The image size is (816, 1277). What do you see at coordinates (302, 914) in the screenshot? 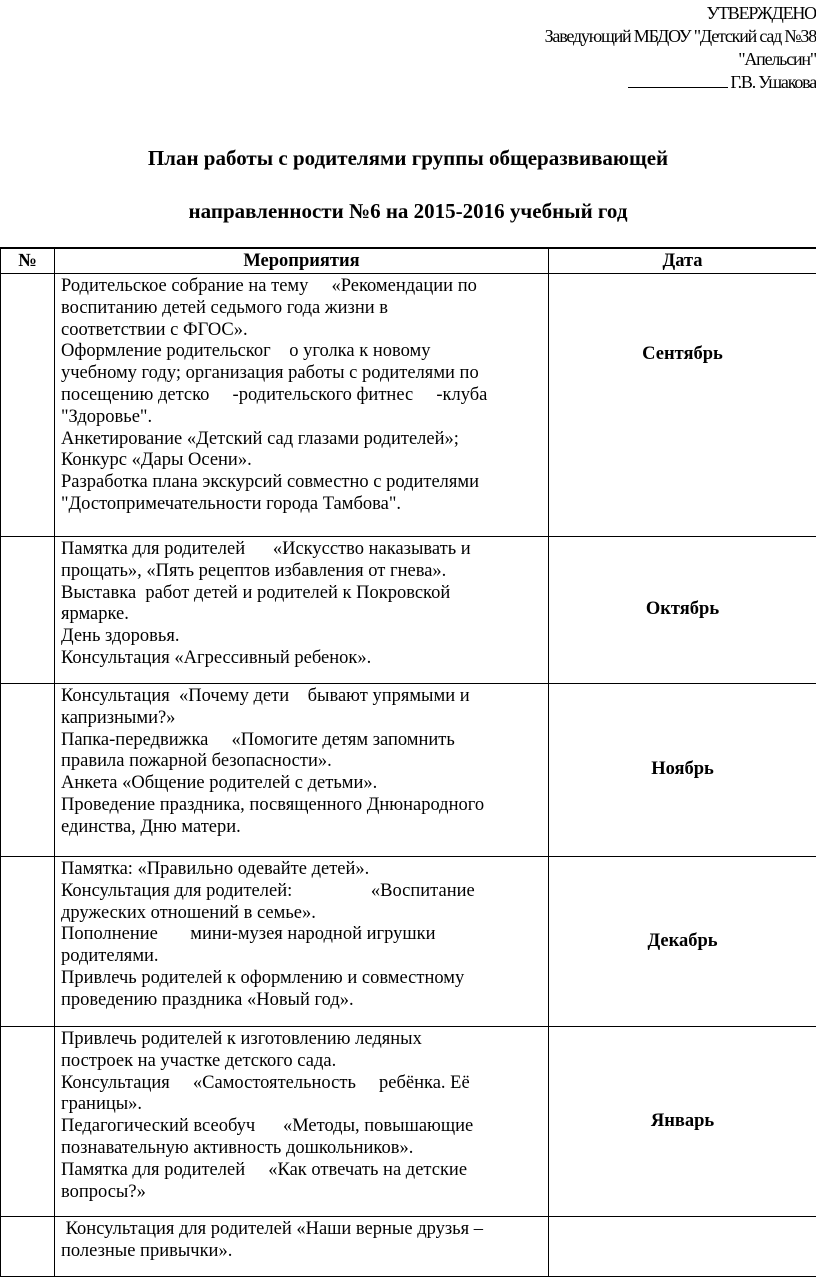
I see `event-line: дружеских отношений в семье».` at bounding box center [302, 914].